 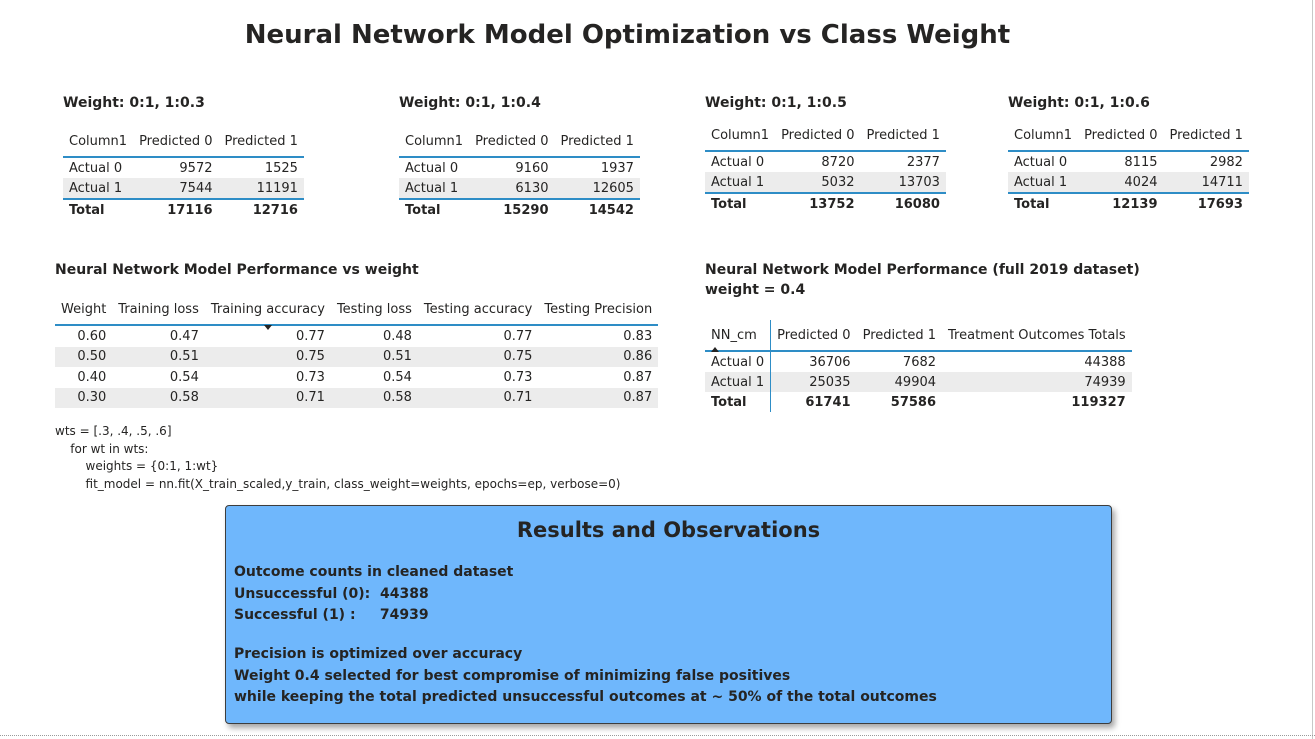 I want to click on total-cell: 57586, so click(x=913, y=402).